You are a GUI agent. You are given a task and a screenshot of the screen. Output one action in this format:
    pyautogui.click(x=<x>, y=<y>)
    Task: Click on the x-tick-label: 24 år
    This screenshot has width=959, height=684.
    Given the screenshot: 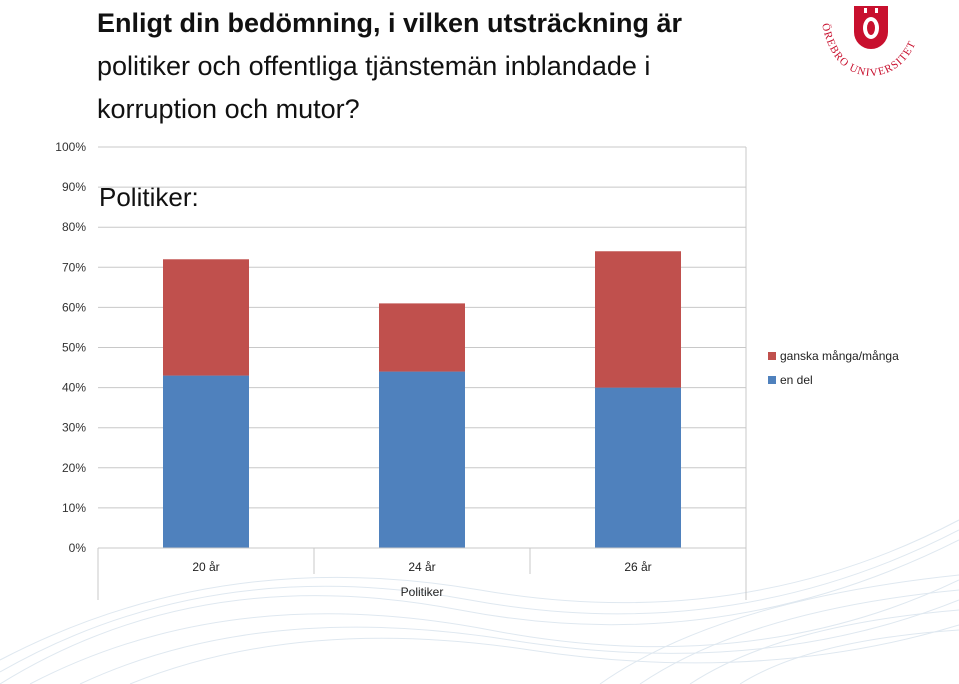 What is the action you would take?
    pyautogui.click(x=421, y=567)
    